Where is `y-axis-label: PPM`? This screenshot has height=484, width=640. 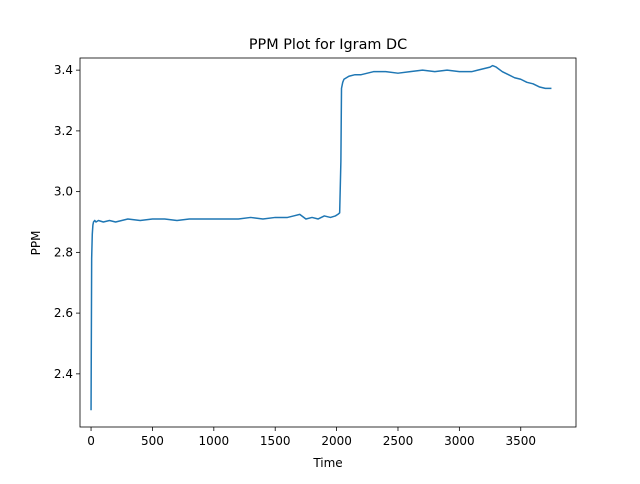 y-axis-label: PPM is located at coordinates (36, 243).